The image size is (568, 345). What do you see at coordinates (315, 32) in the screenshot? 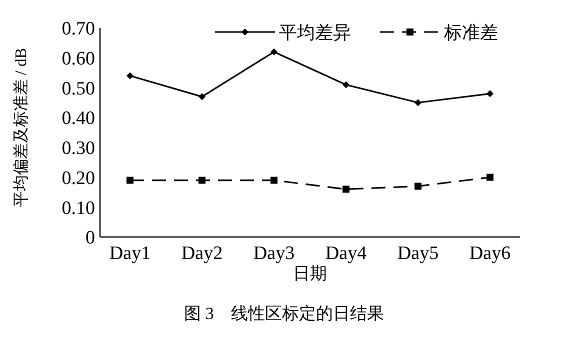
I see `legend-label: 平均差异` at bounding box center [315, 32].